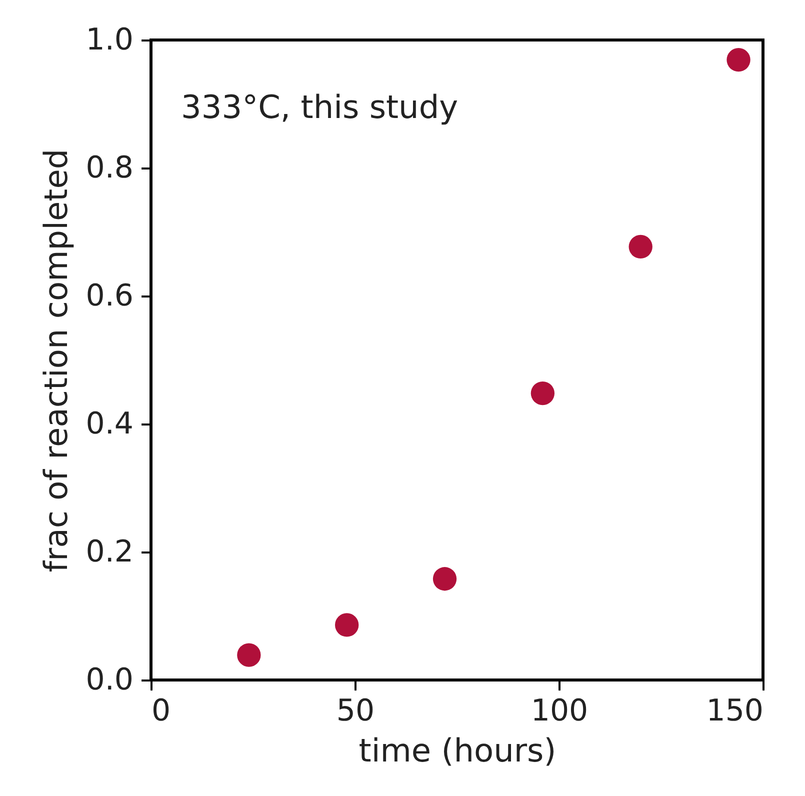  Describe the element at coordinates (319, 107) in the screenshot. I see `annotation: 333°C, this study` at that location.